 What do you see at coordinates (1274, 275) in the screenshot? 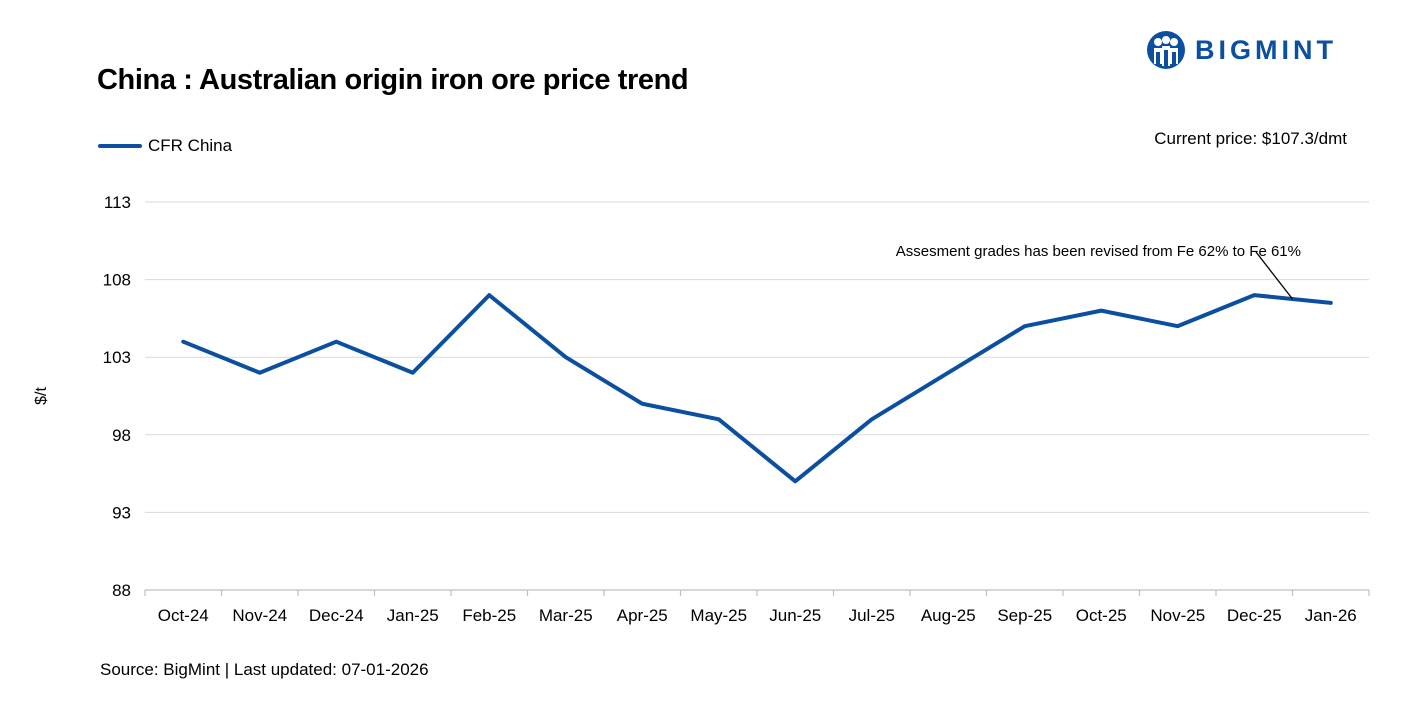
I see `annotation-leader-line` at bounding box center [1274, 275].